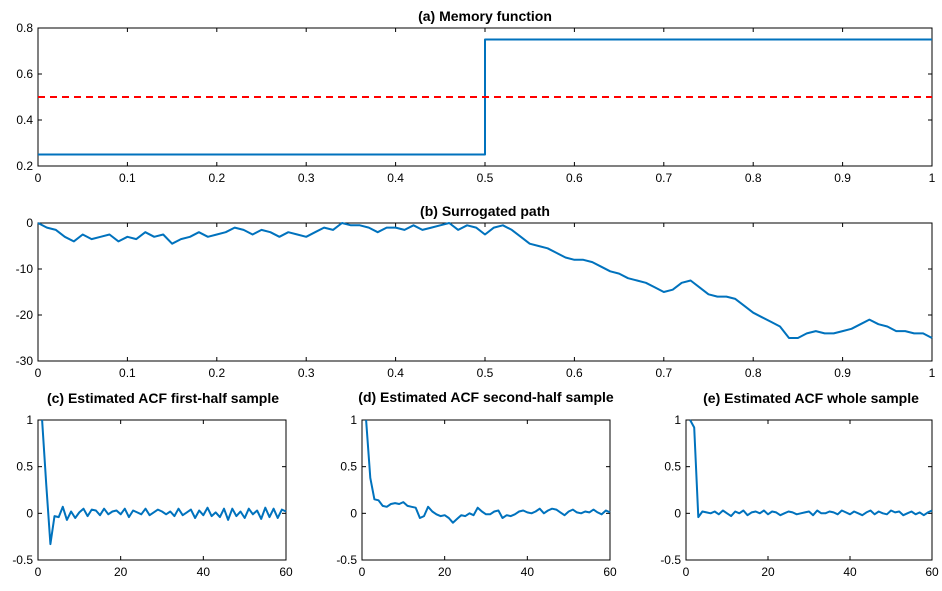 Image resolution: width=942 pixels, height=591 pixels. Describe the element at coordinates (395, 178) in the screenshot. I see `panel-a-xtick-label: 0.4` at that location.